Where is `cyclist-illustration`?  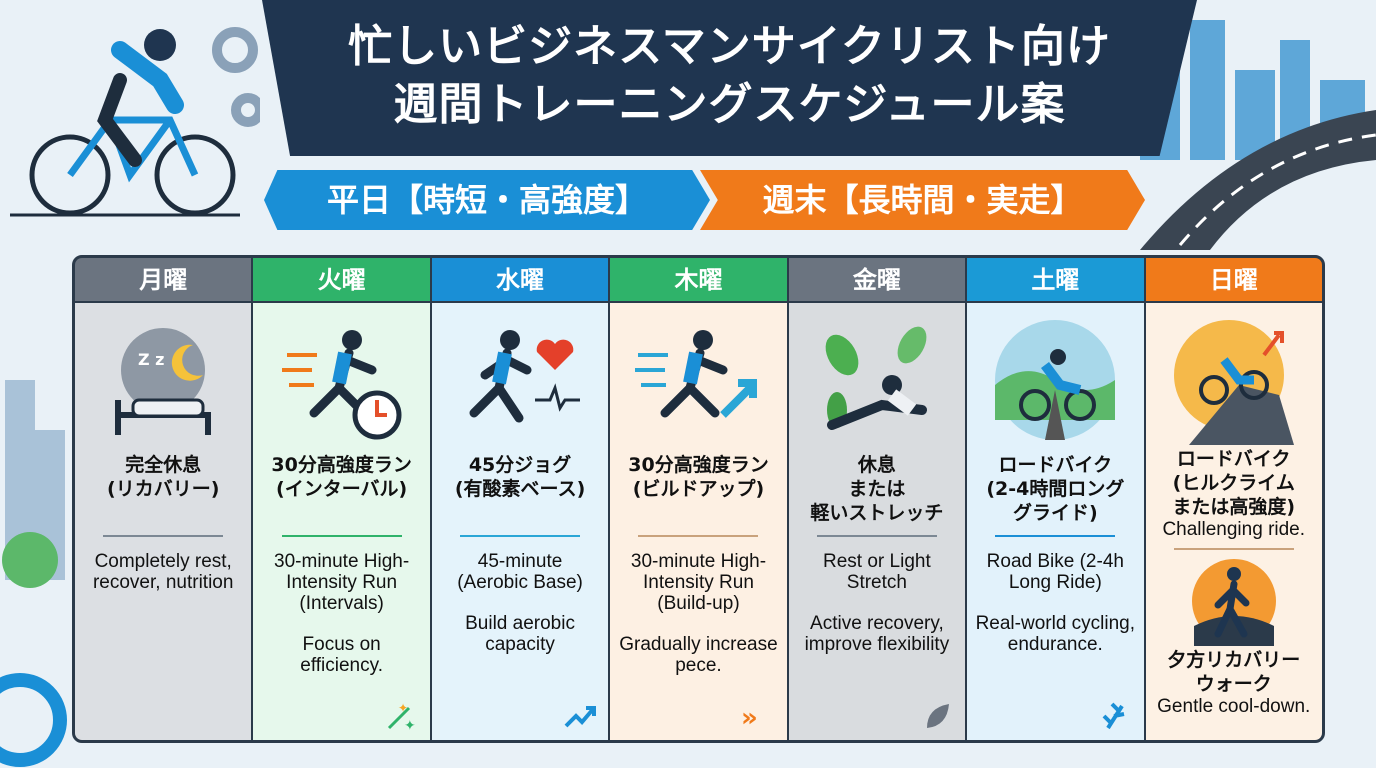 cyclist-illustration is located at coordinates (135, 122).